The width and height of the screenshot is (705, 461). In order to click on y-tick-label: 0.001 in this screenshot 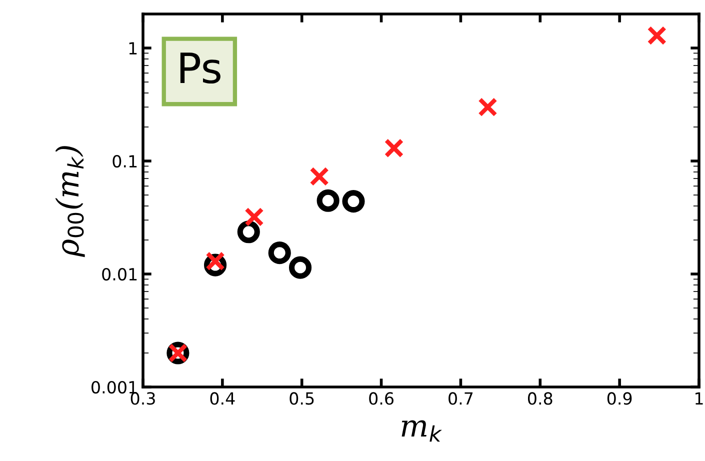, I will do `click(114, 387)`.